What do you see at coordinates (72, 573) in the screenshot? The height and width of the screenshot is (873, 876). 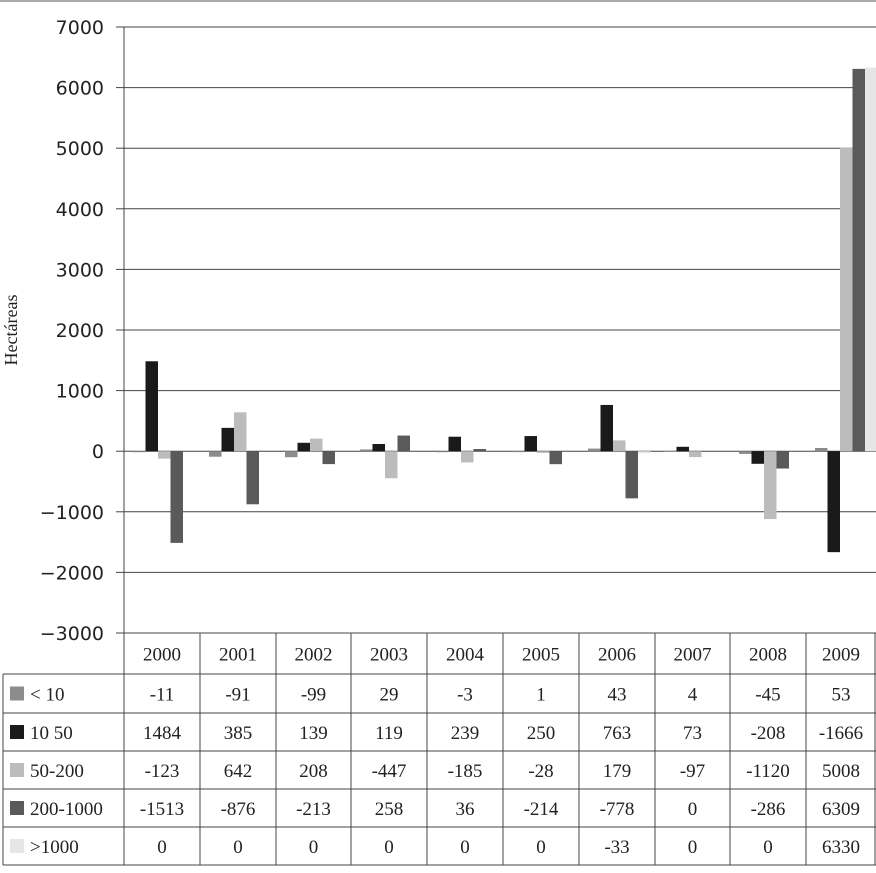 I see `y-tick-label: −2000` at bounding box center [72, 573].